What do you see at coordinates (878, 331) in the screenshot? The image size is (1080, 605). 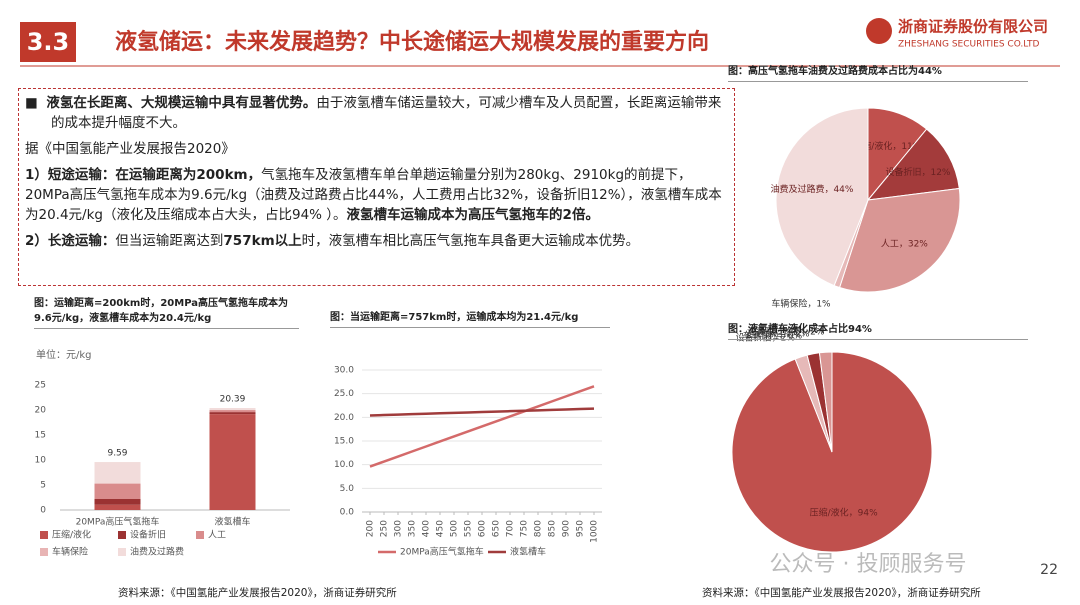 I see `chart-title: 图：液氢槽车液化成本占比94%` at bounding box center [878, 331].